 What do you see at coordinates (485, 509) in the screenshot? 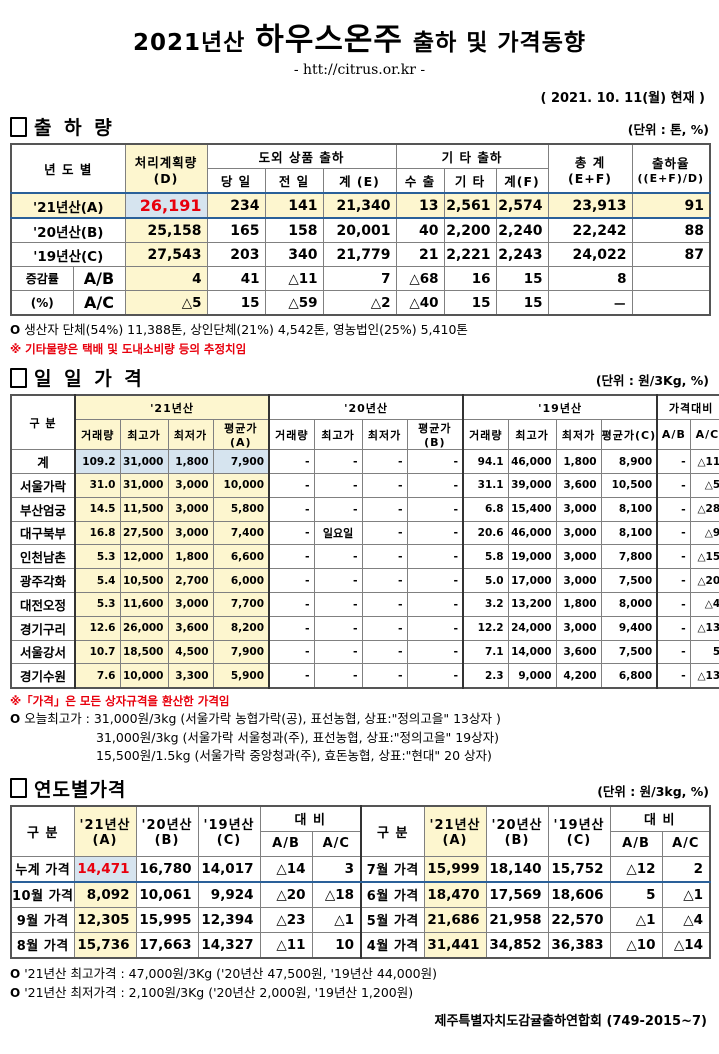
I see `cell-qty-19: 6.8` at bounding box center [485, 509].